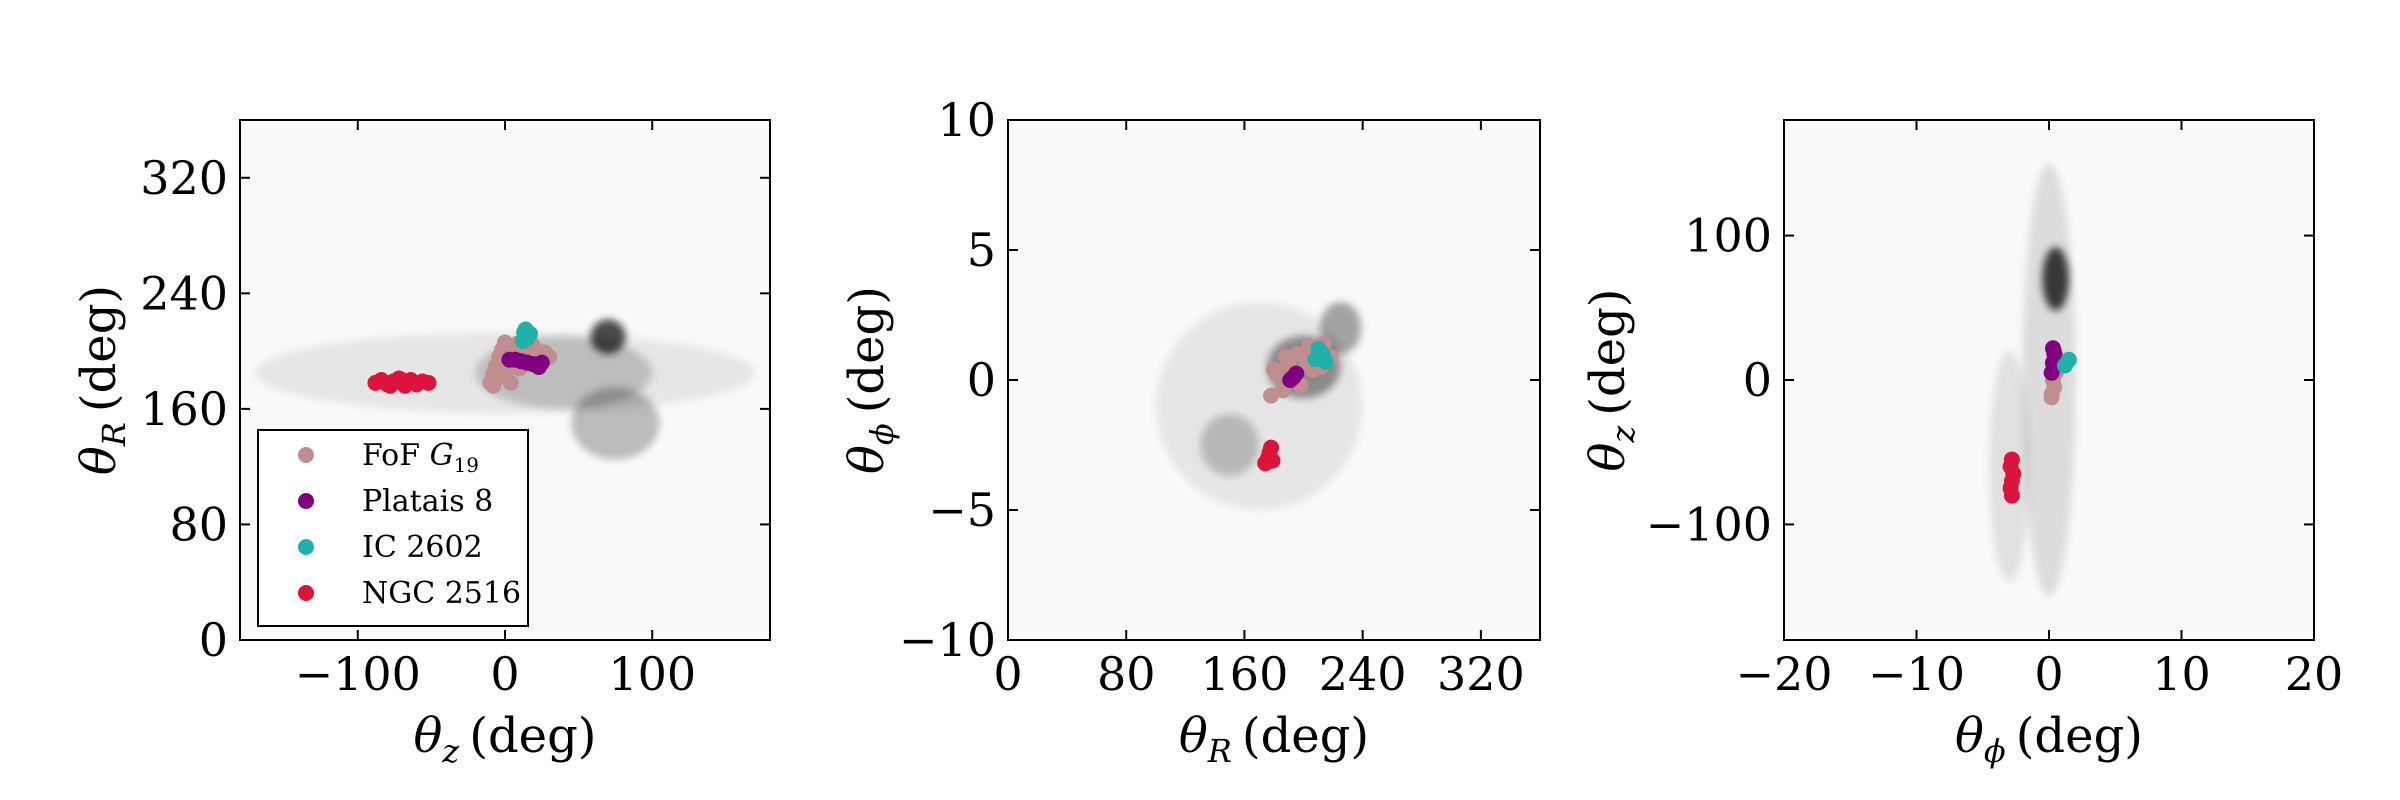 The image size is (2400, 800). I want to click on x-axis-label: θϕ (deg), so click(2049, 739).